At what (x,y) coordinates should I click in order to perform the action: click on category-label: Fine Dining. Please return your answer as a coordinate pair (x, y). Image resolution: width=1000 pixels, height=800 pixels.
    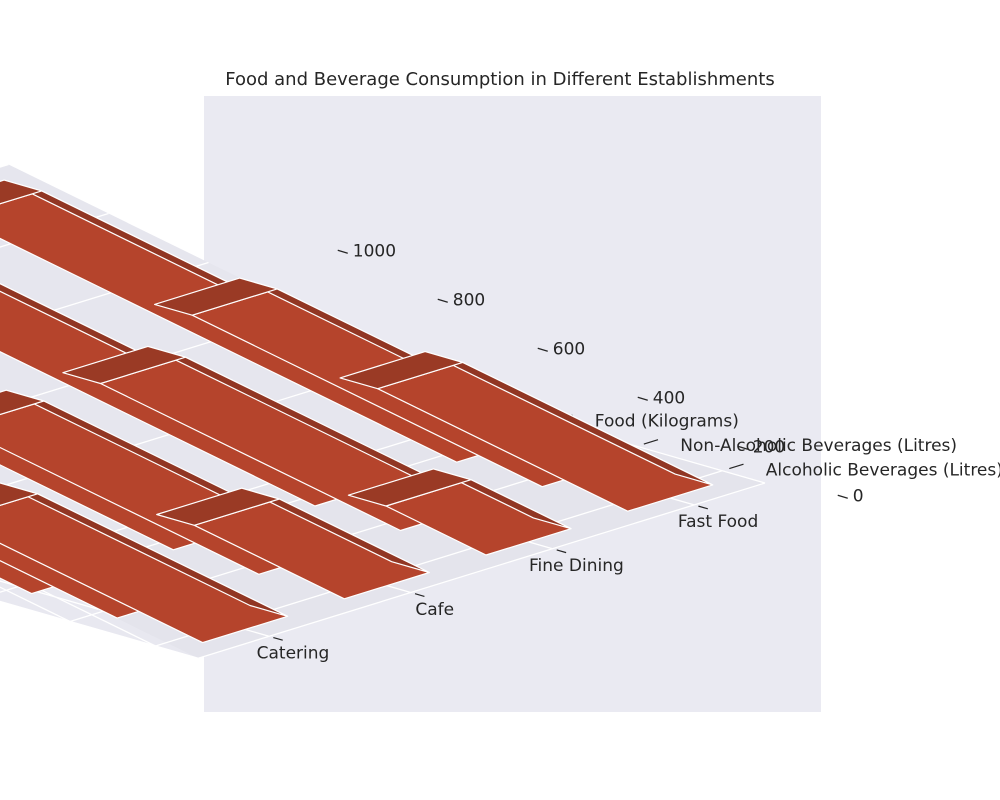
    Looking at the image, I should click on (576, 566).